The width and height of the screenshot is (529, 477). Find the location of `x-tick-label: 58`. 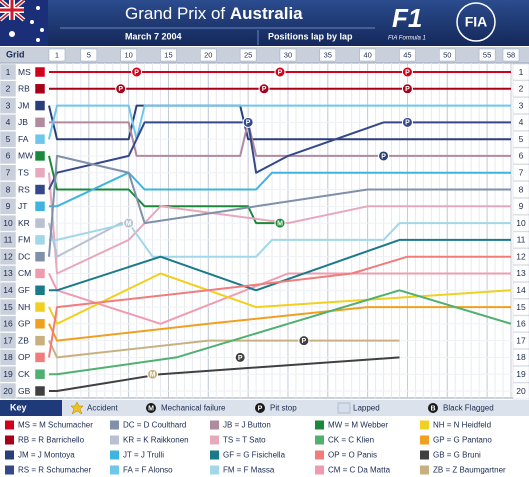

x-tick-label: 58 is located at coordinates (511, 54).